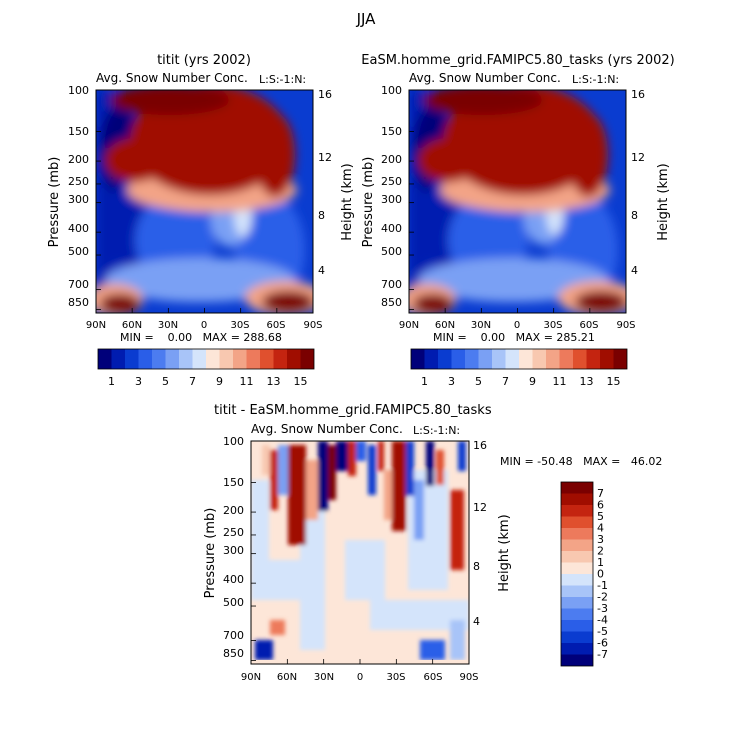  What do you see at coordinates (192, 381) in the screenshot?
I see `panel-1-colorbar-label: 7` at bounding box center [192, 381].